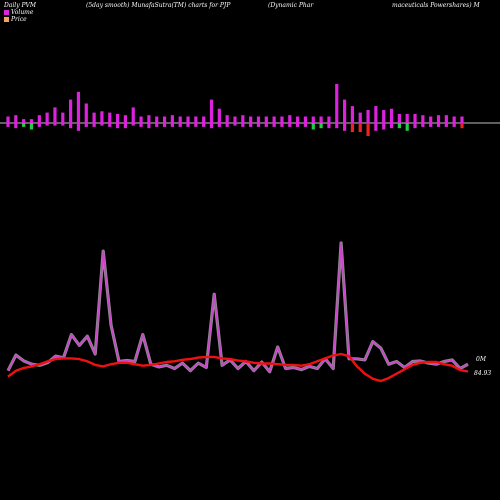 Image resolution: width=500 pixels, height=500 pixels. What do you see at coordinates (6, 19) in the screenshot?
I see `legend-price-swatch` at bounding box center [6, 19].